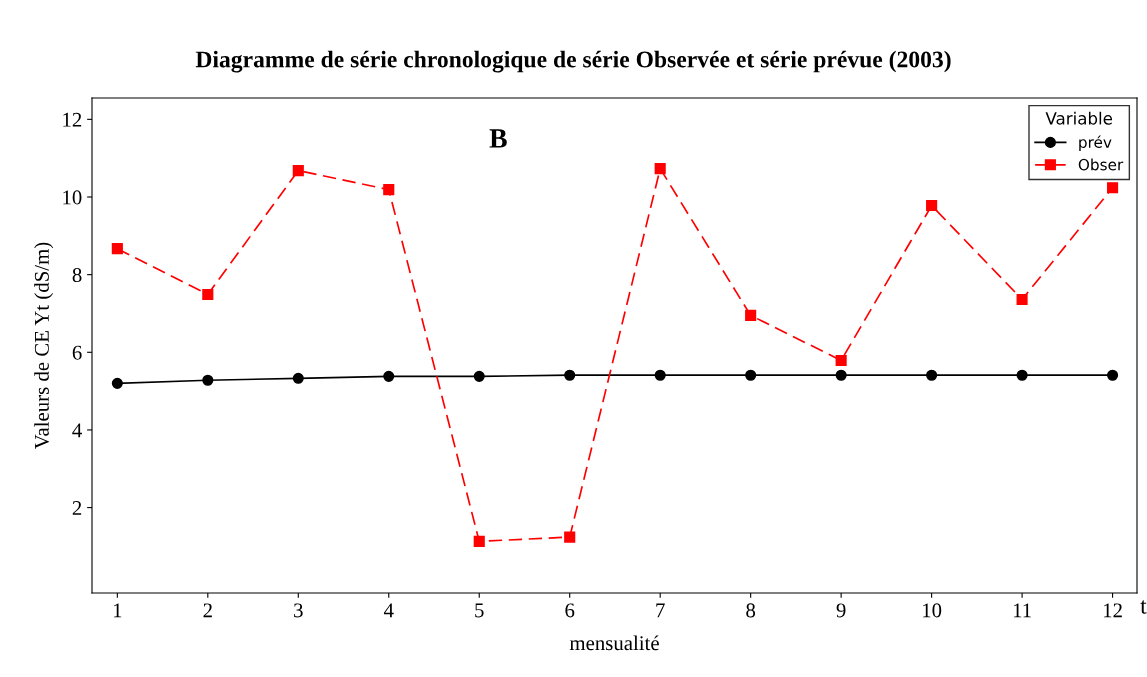 The width and height of the screenshot is (1147, 677). I want to click on y-tick-label: 8, so click(77, 275).